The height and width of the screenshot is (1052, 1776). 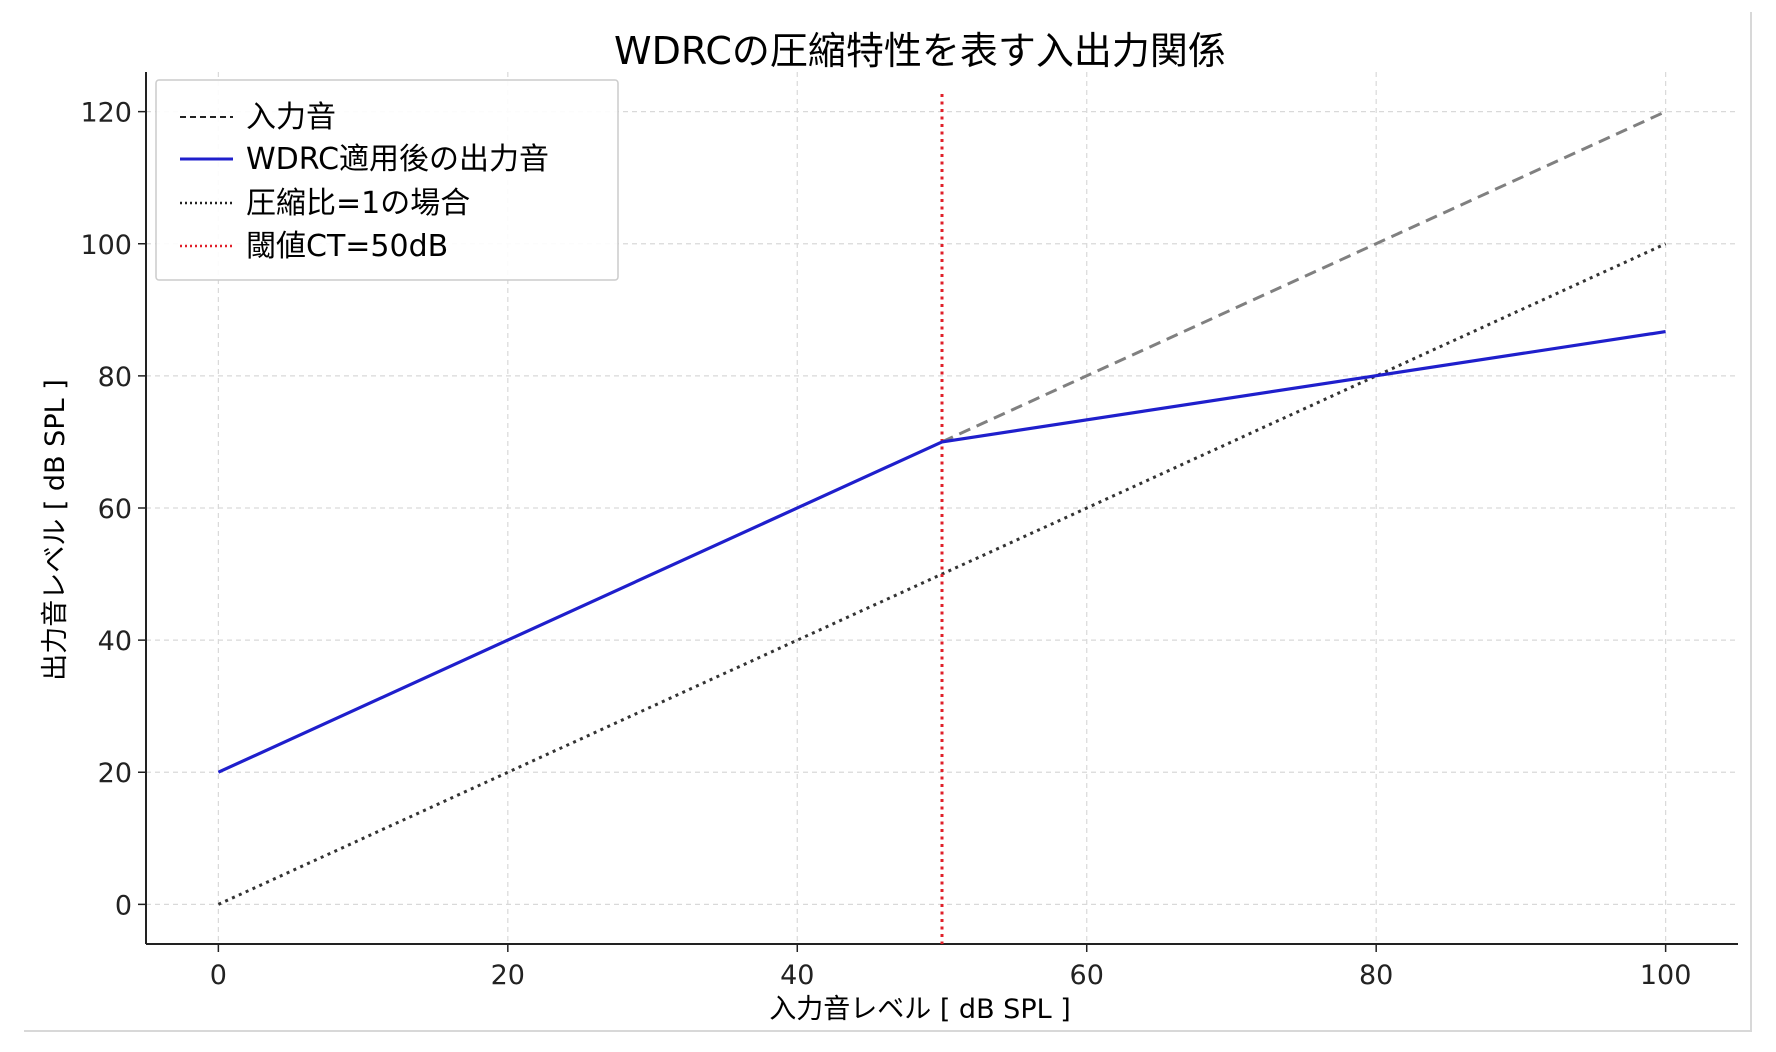 I want to click on legend-label-threshold: 閾値CT=50dB, so click(x=347, y=246).